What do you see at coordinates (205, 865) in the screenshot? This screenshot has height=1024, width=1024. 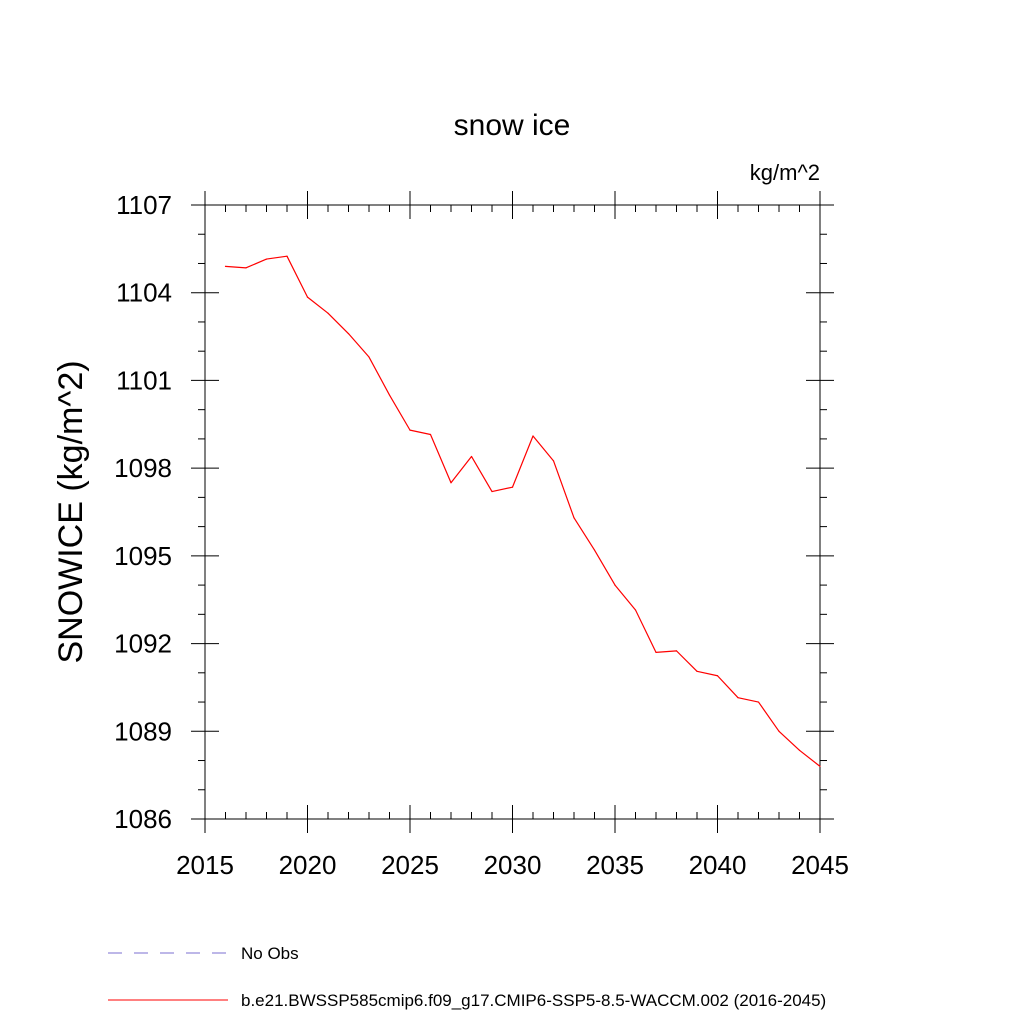 I see `x-tick-label: 2015` at bounding box center [205, 865].